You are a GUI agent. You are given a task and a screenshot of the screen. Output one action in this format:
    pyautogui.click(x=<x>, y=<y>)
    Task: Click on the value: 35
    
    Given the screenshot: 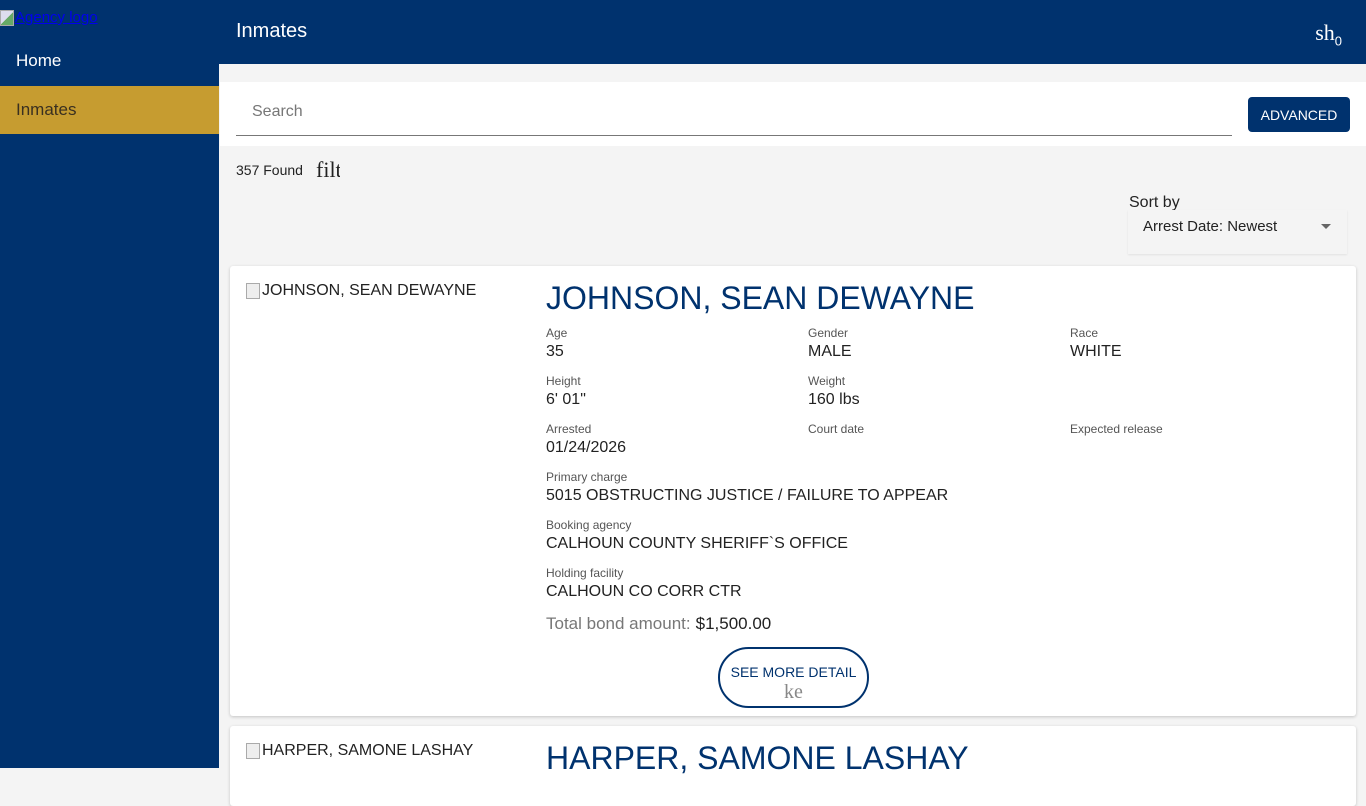 What is the action you would take?
    pyautogui.click(x=555, y=351)
    